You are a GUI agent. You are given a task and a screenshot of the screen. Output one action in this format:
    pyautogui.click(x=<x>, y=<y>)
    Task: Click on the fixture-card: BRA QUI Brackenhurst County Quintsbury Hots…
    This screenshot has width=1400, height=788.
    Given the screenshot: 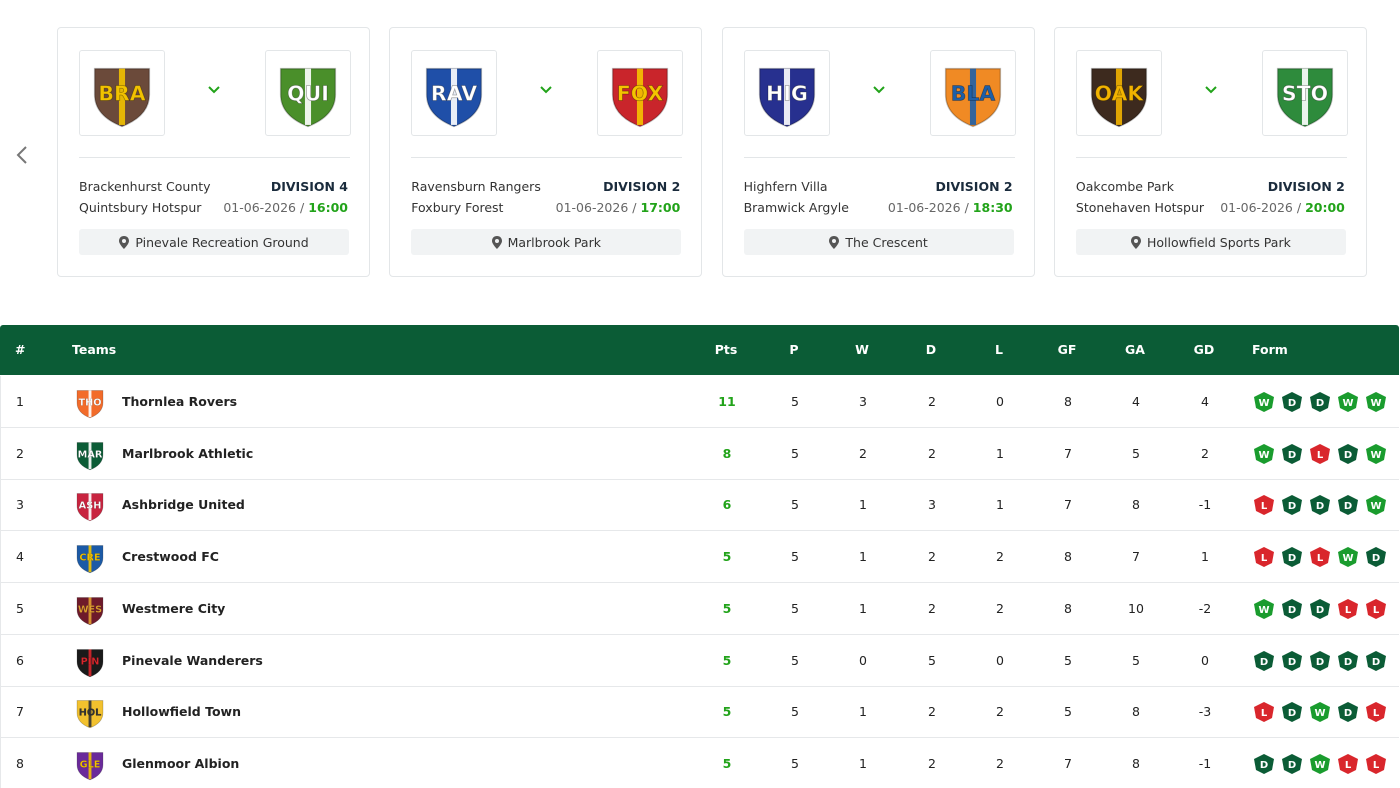 What is the action you would take?
    pyautogui.click(x=213, y=152)
    